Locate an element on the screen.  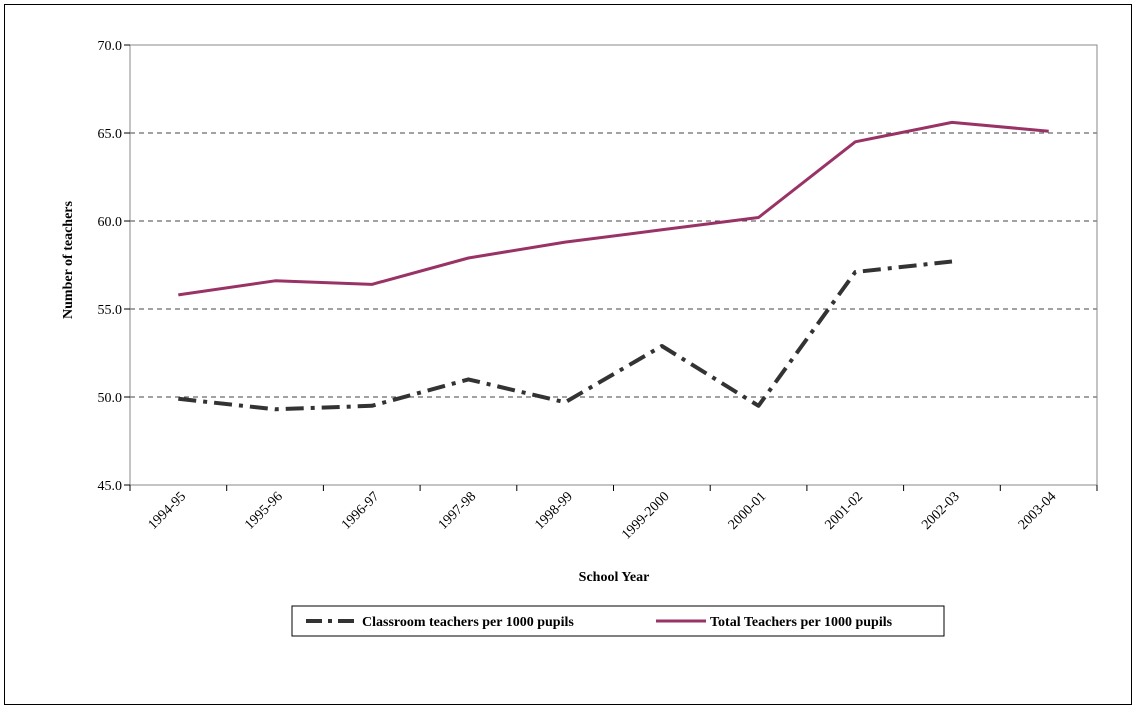
x-tick-label: 1996-97 is located at coordinates (361, 511).